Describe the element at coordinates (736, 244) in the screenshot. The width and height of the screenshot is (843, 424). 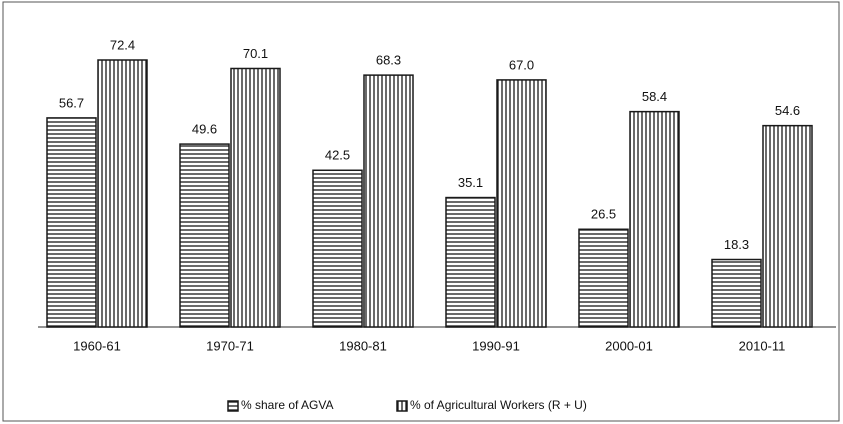
I see `value-label: 18.3` at that location.